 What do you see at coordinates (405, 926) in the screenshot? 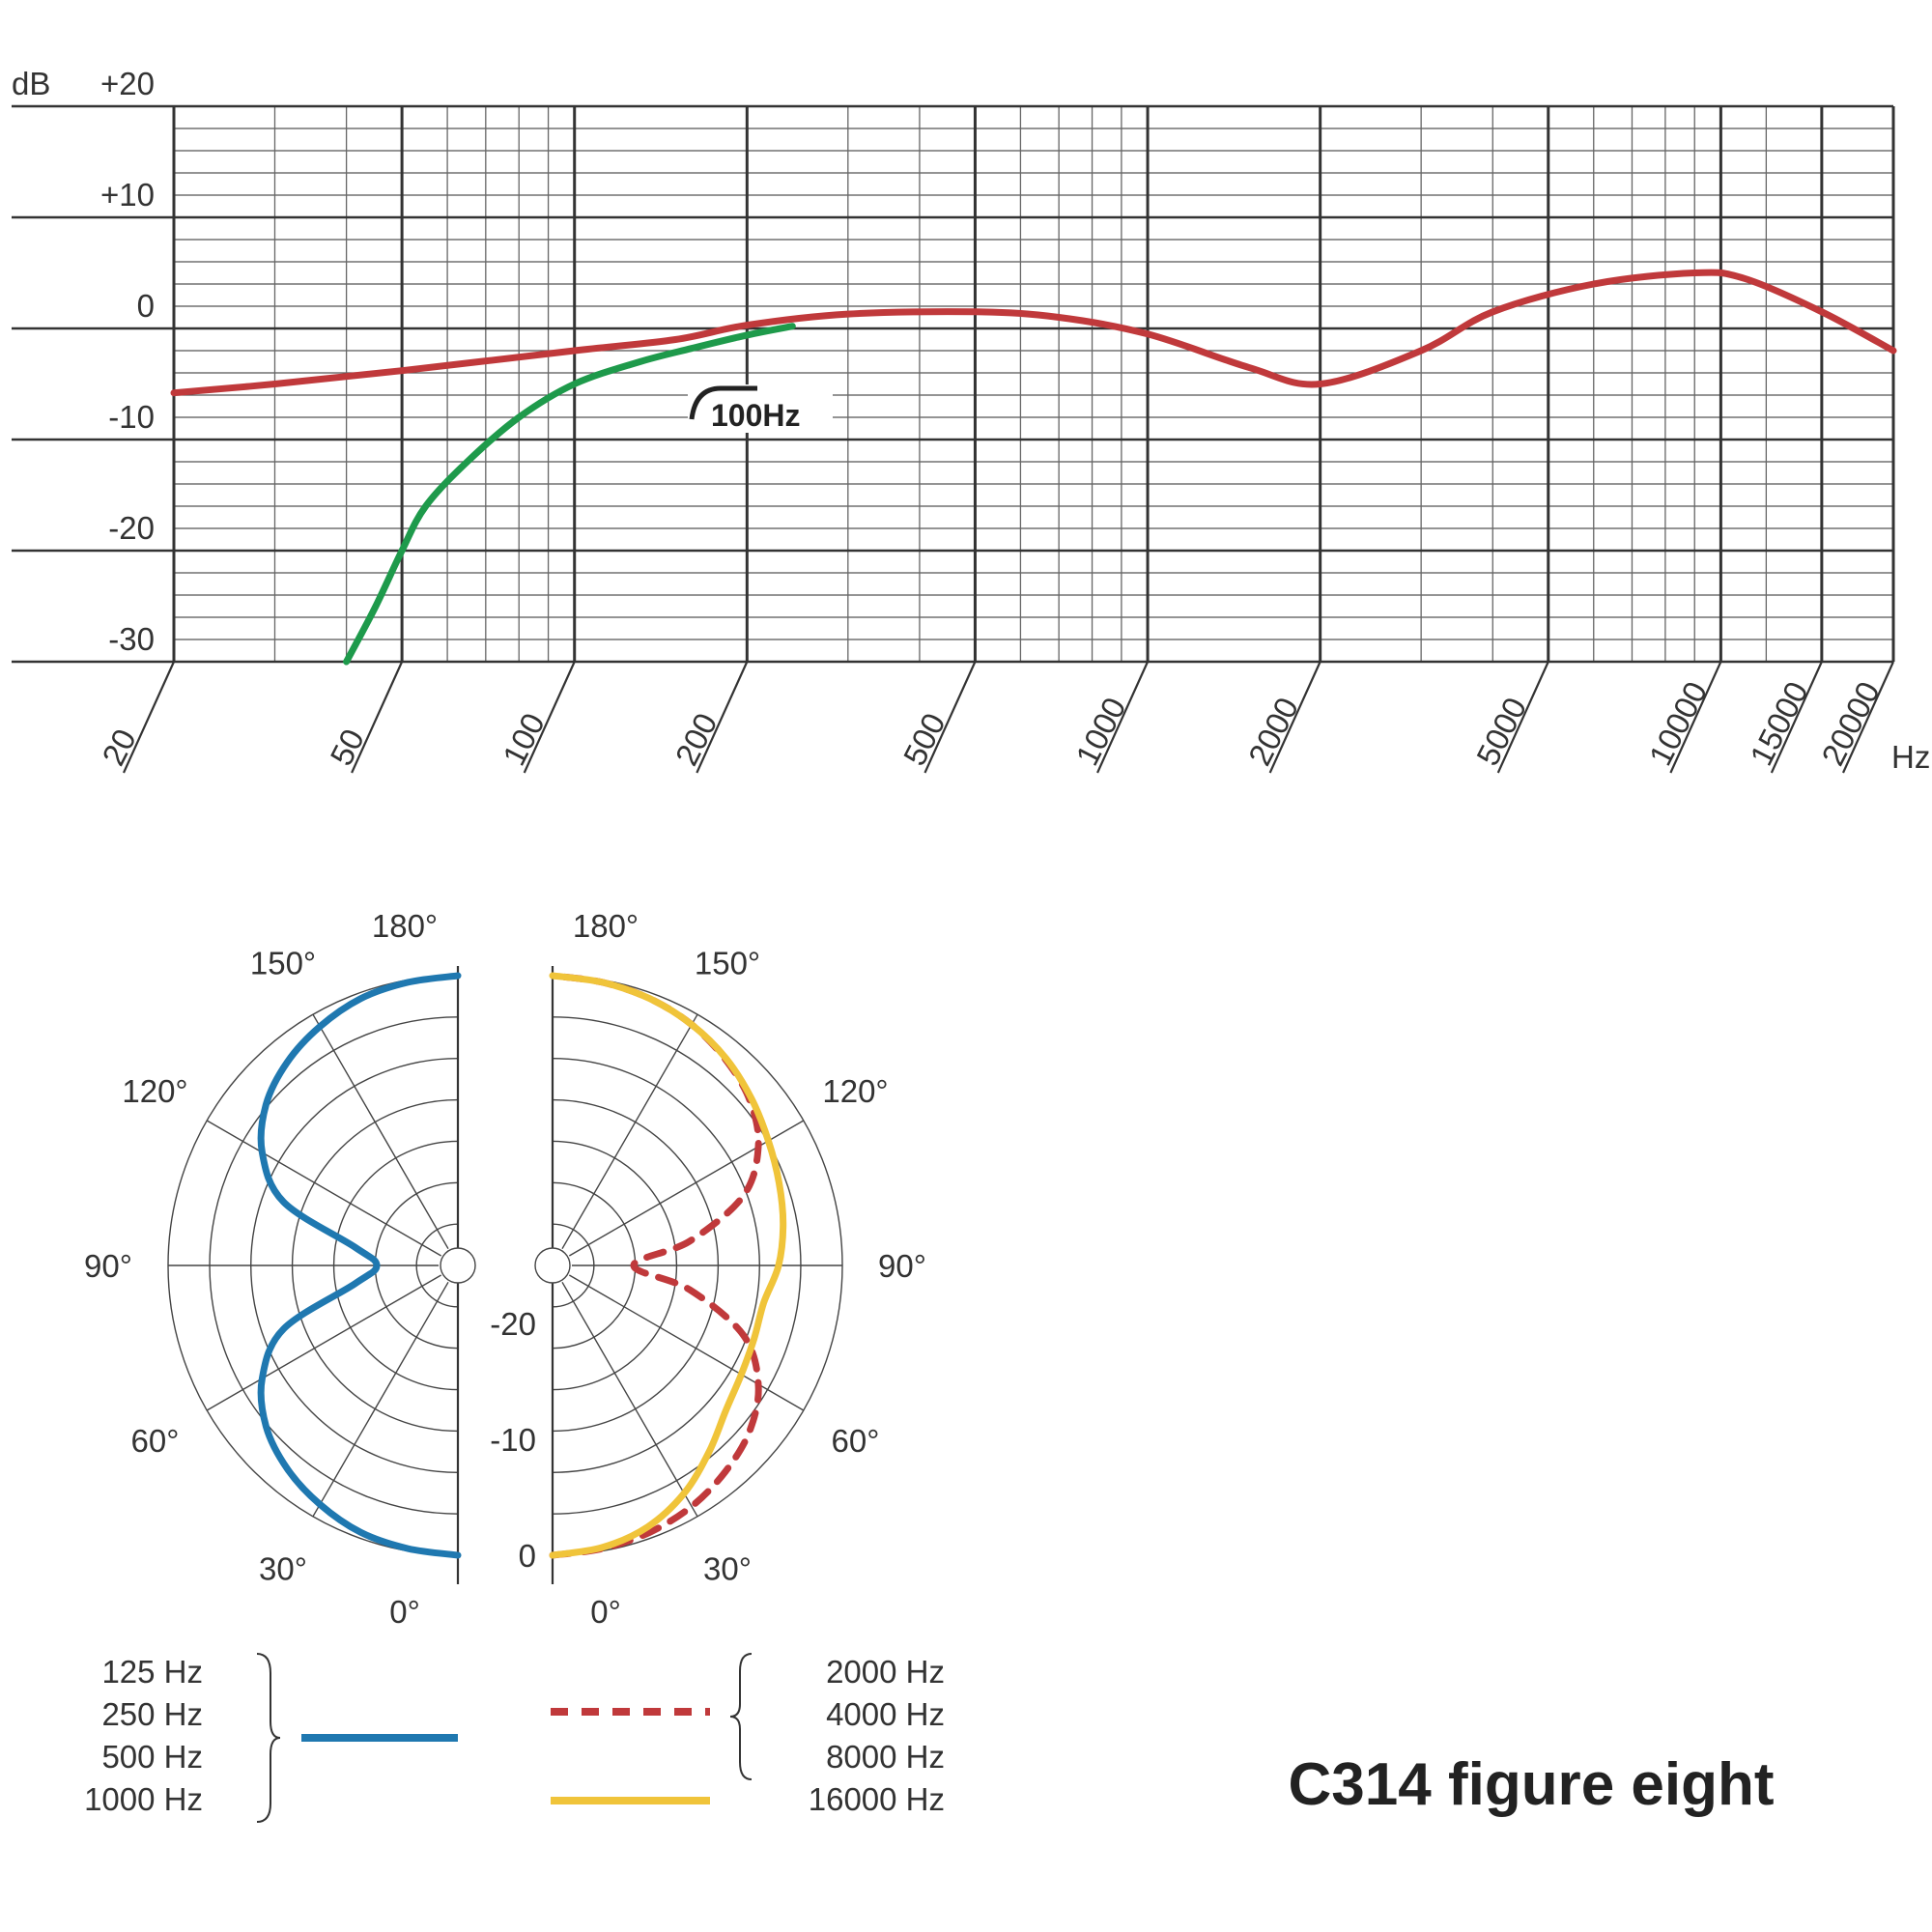
I see `angle-label-left: 180°` at bounding box center [405, 926].